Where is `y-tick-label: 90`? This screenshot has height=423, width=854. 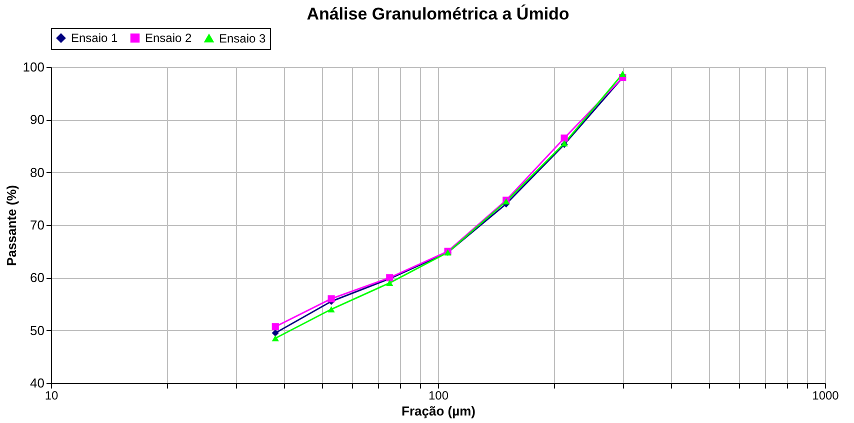 y-tick-label: 90 is located at coordinates (37, 120).